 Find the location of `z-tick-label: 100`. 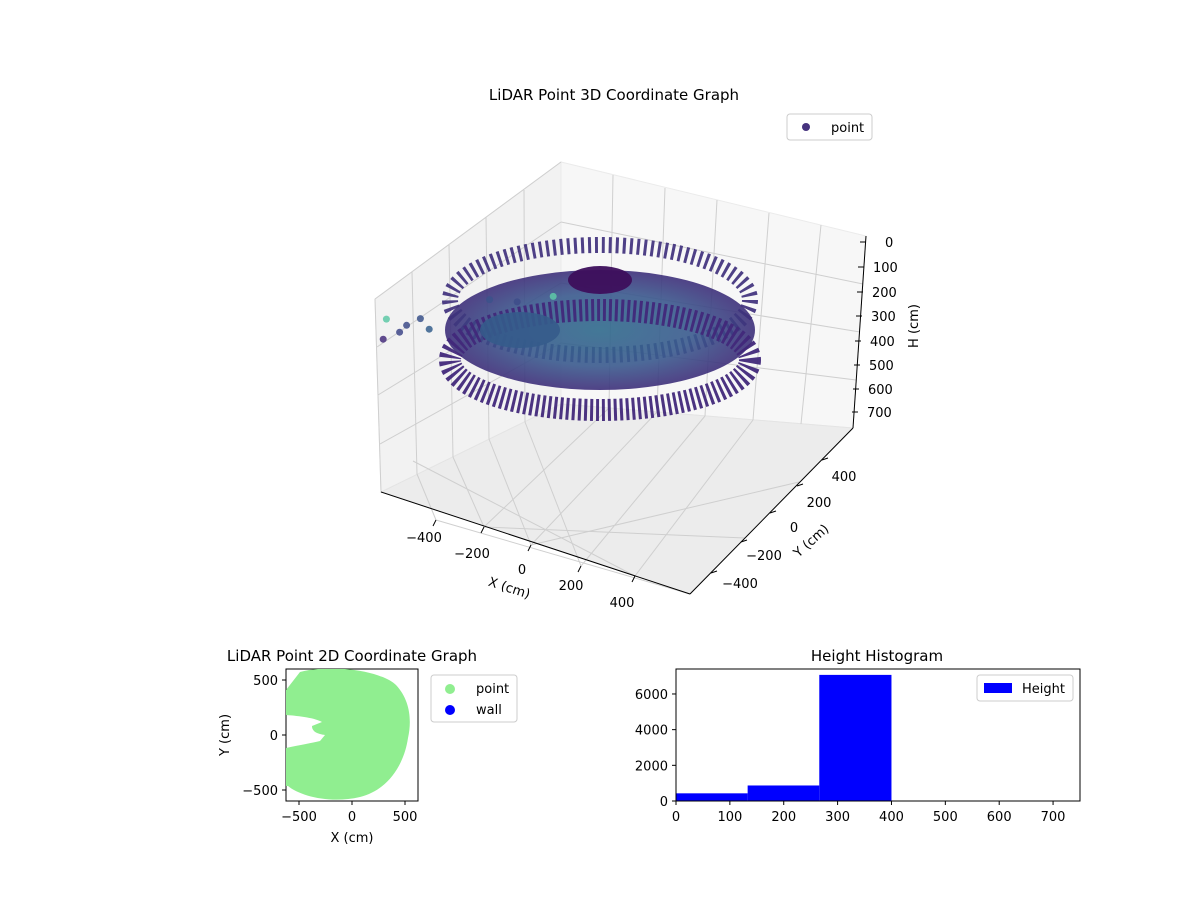

z-tick-label: 100 is located at coordinates (885, 268).